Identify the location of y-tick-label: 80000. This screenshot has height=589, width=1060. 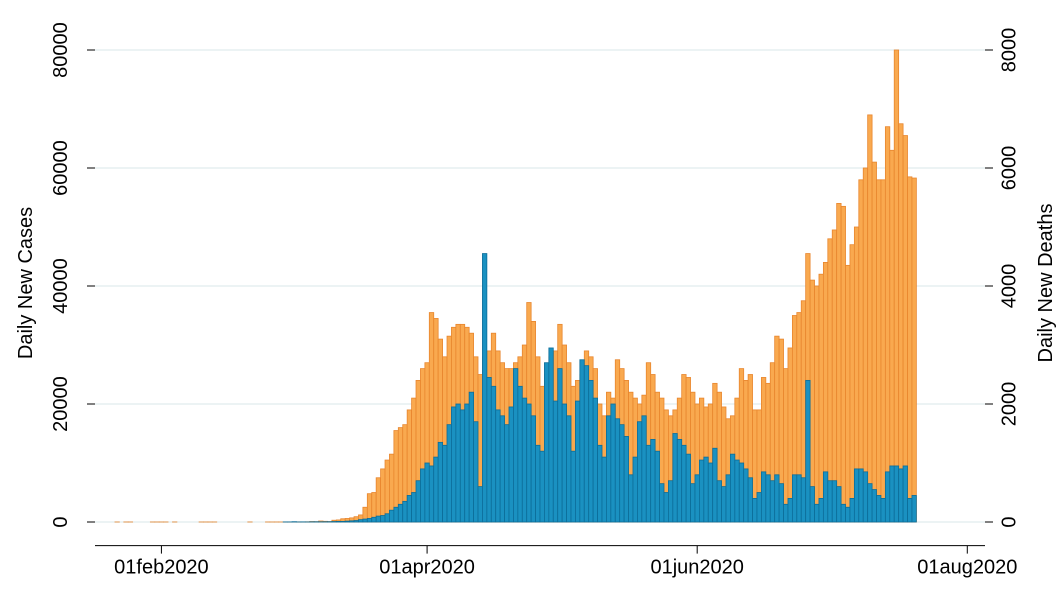
(61, 50).